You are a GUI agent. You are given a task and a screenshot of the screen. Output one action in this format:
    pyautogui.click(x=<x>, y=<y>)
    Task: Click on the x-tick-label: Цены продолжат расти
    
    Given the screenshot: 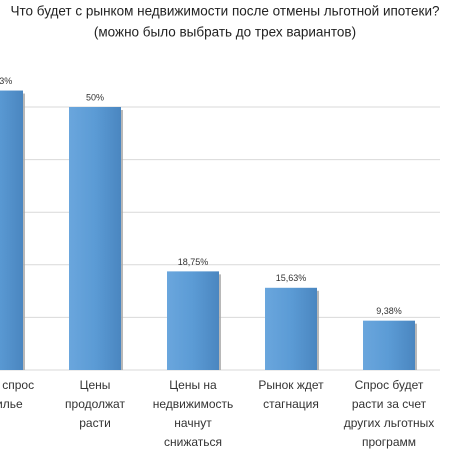 What is the action you would take?
    pyautogui.click(x=95, y=404)
    